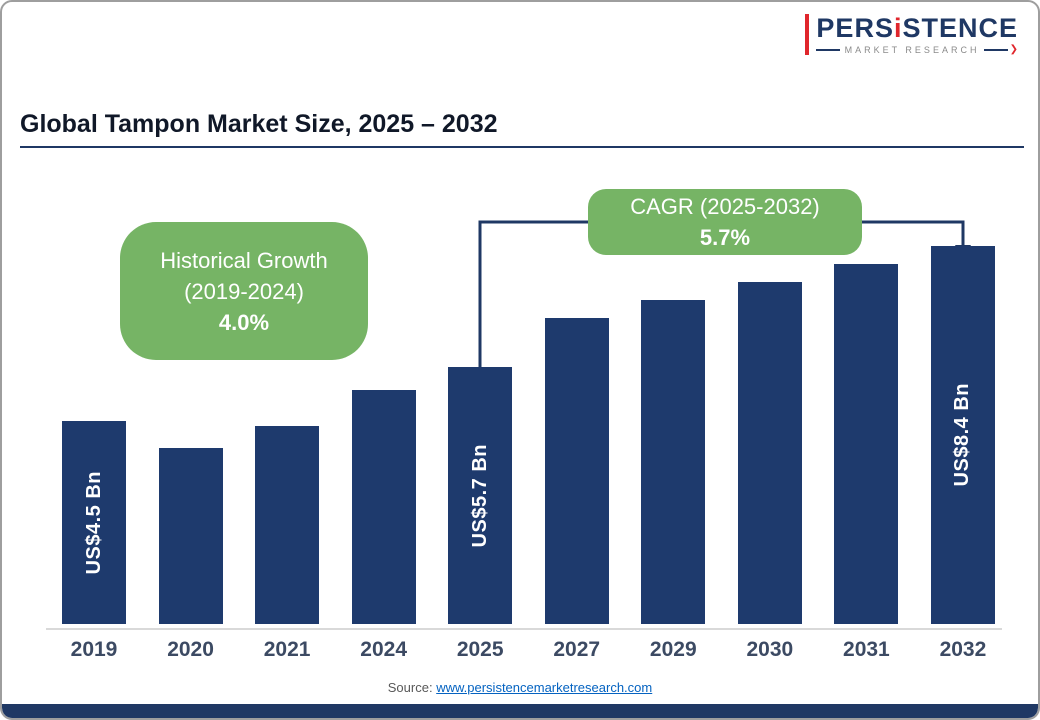  Describe the element at coordinates (912, 233) in the screenshot. I see `connector-to-2032` at that location.